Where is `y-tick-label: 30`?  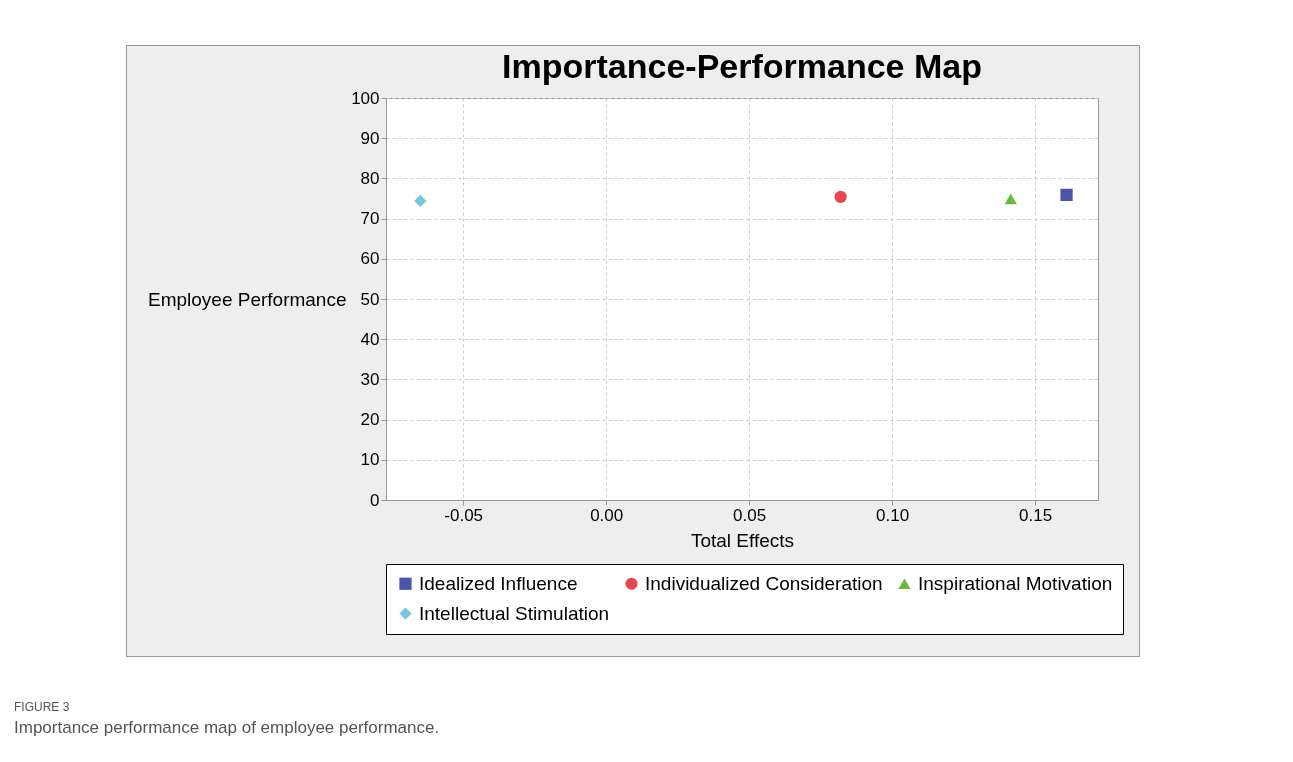
y-tick-label: 30 is located at coordinates (370, 379).